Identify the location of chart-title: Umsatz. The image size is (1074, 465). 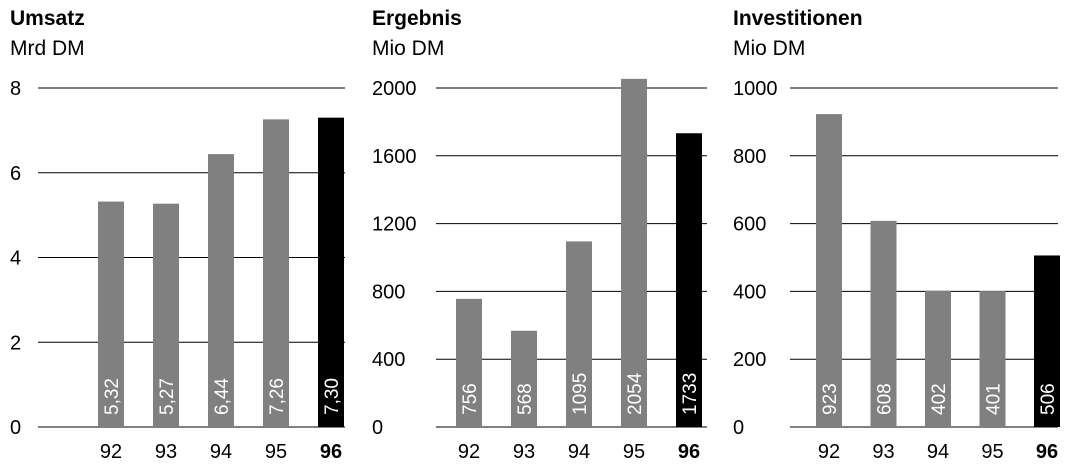
(47, 18).